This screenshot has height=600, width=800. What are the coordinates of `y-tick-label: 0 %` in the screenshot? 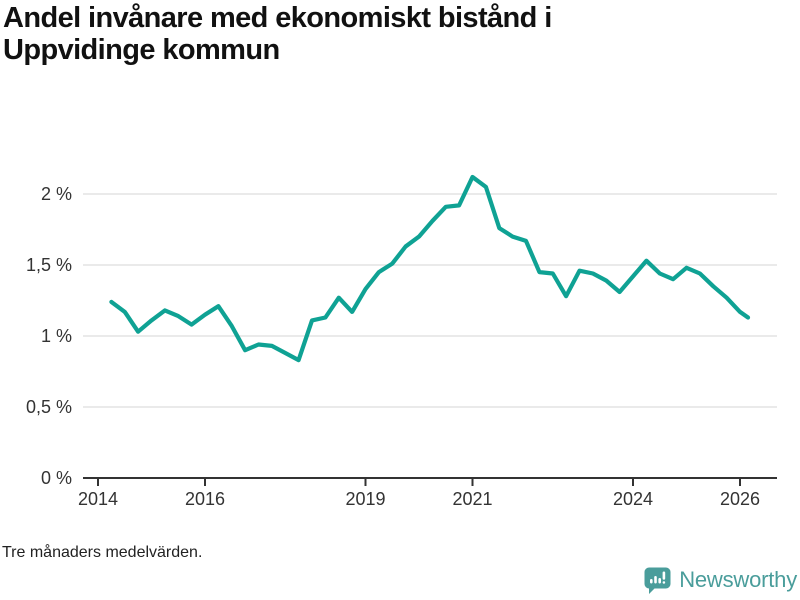 It's located at (56, 478).